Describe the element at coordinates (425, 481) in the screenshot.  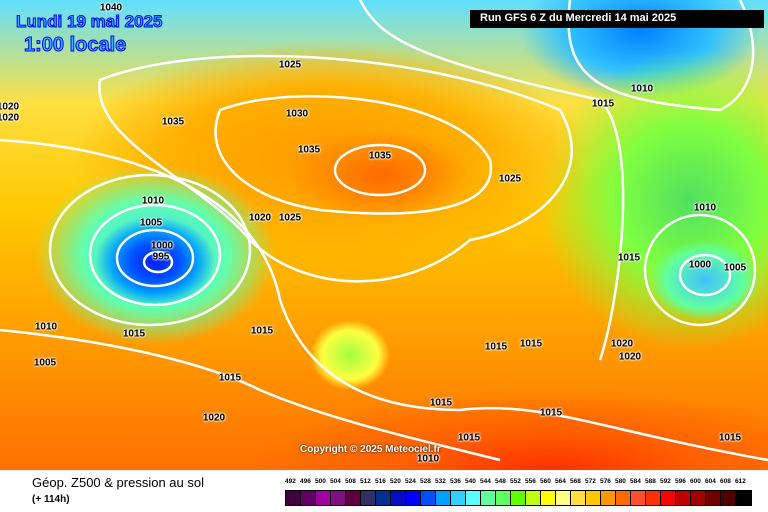
I see `scale-tick: 528` at that location.